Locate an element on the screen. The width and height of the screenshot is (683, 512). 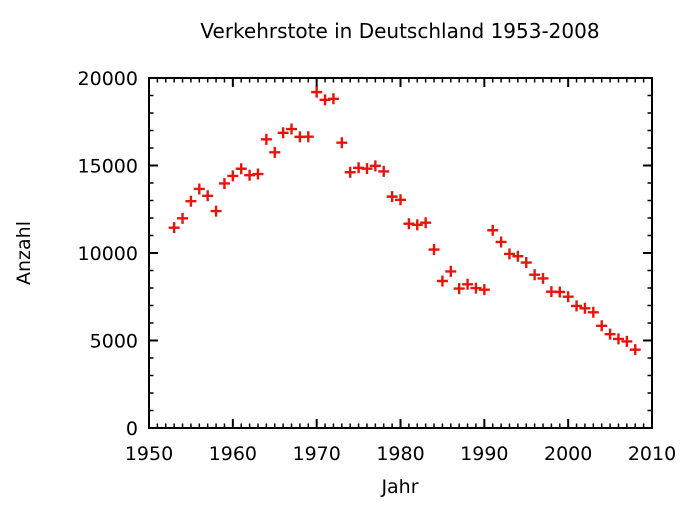
y-tick-label: 5000 is located at coordinates (114, 342).